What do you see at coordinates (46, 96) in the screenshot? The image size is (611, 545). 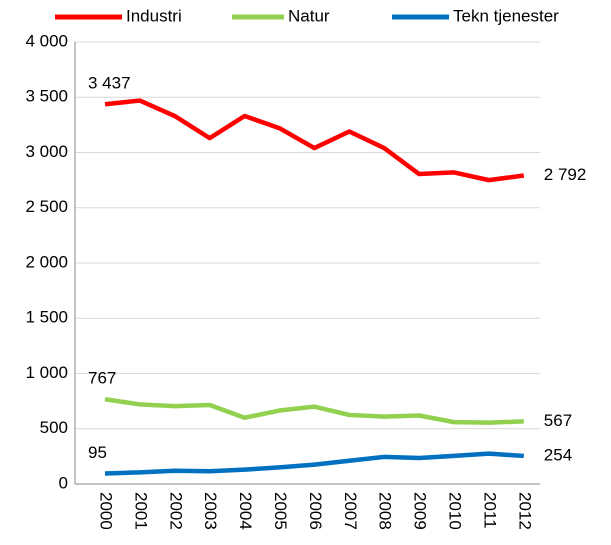 I see `y-tick-label: 3 500` at bounding box center [46, 96].